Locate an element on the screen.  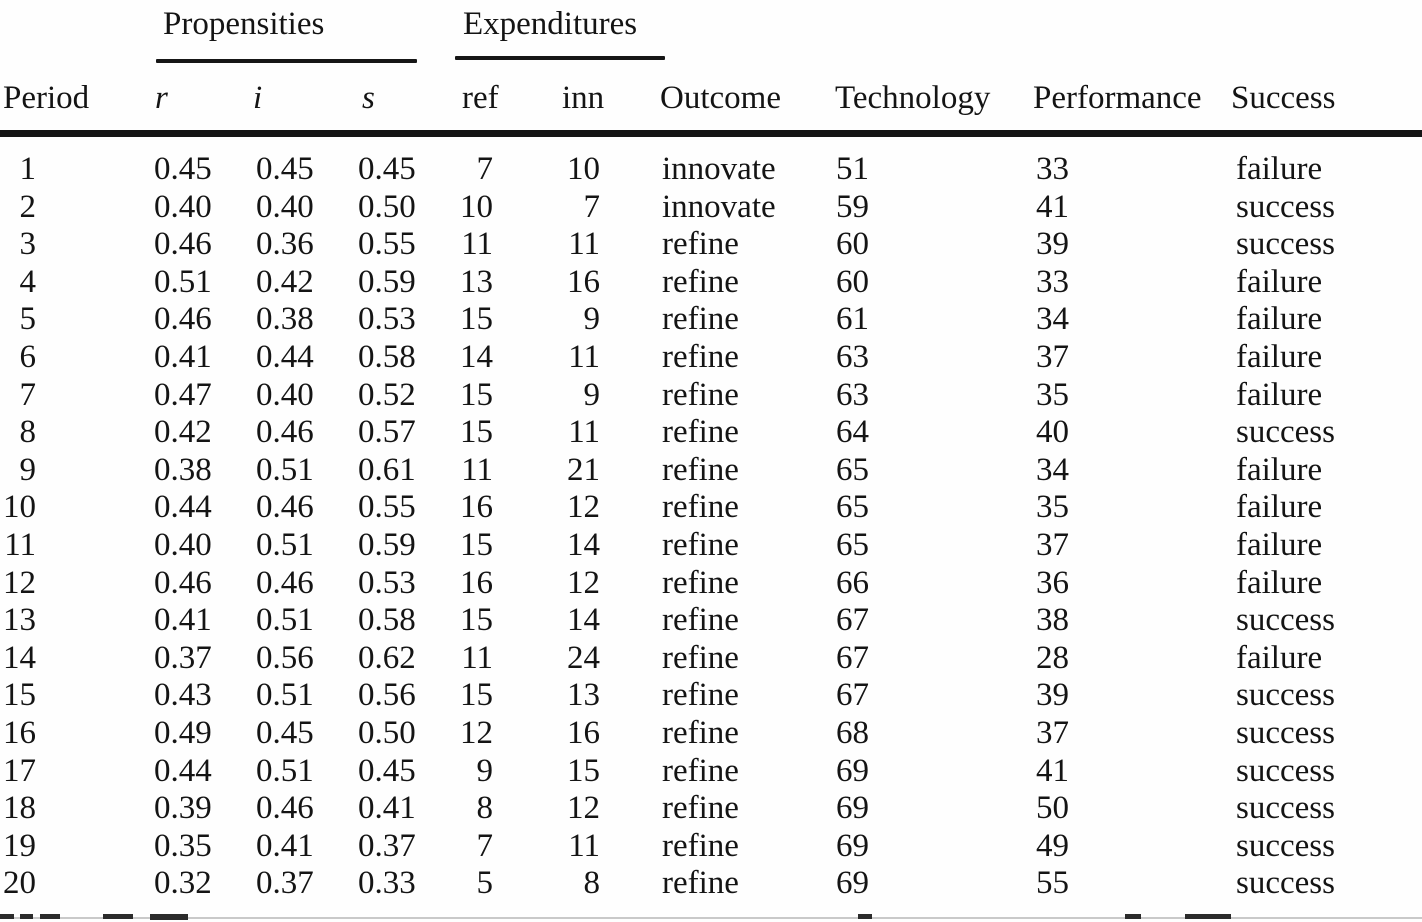
cell-performance: 39 is located at coordinates (1052, 695).